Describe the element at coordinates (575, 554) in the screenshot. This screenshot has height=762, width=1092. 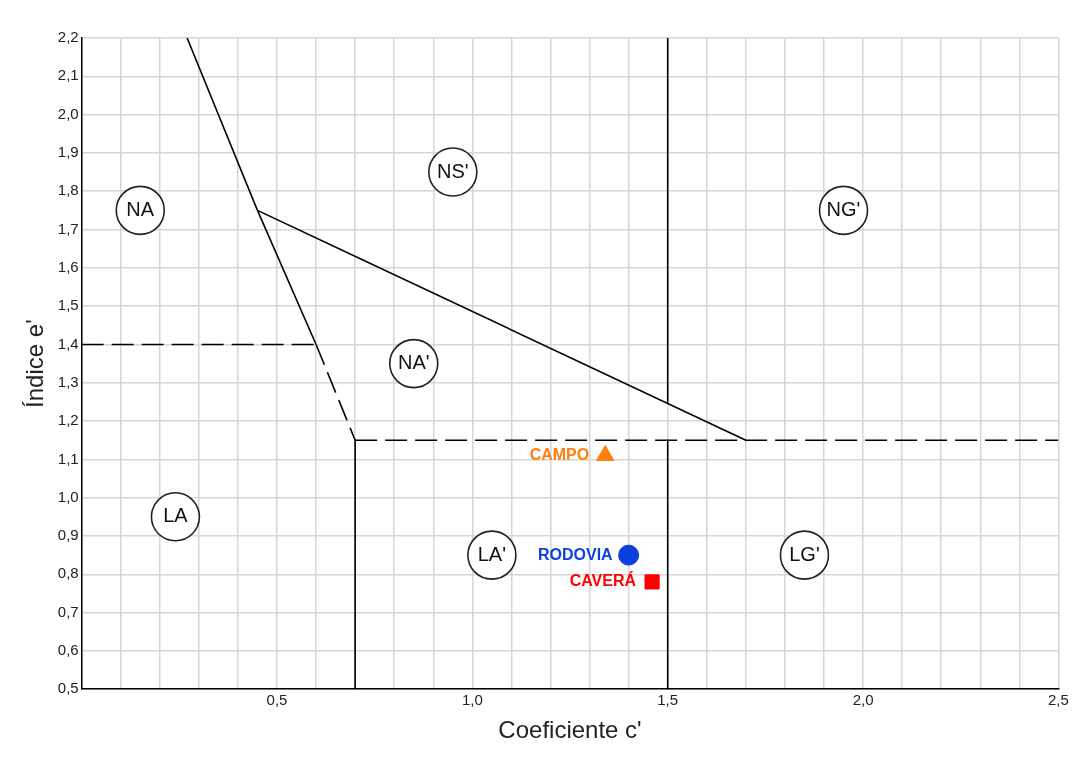
I see `series-label: RODOVIA` at that location.